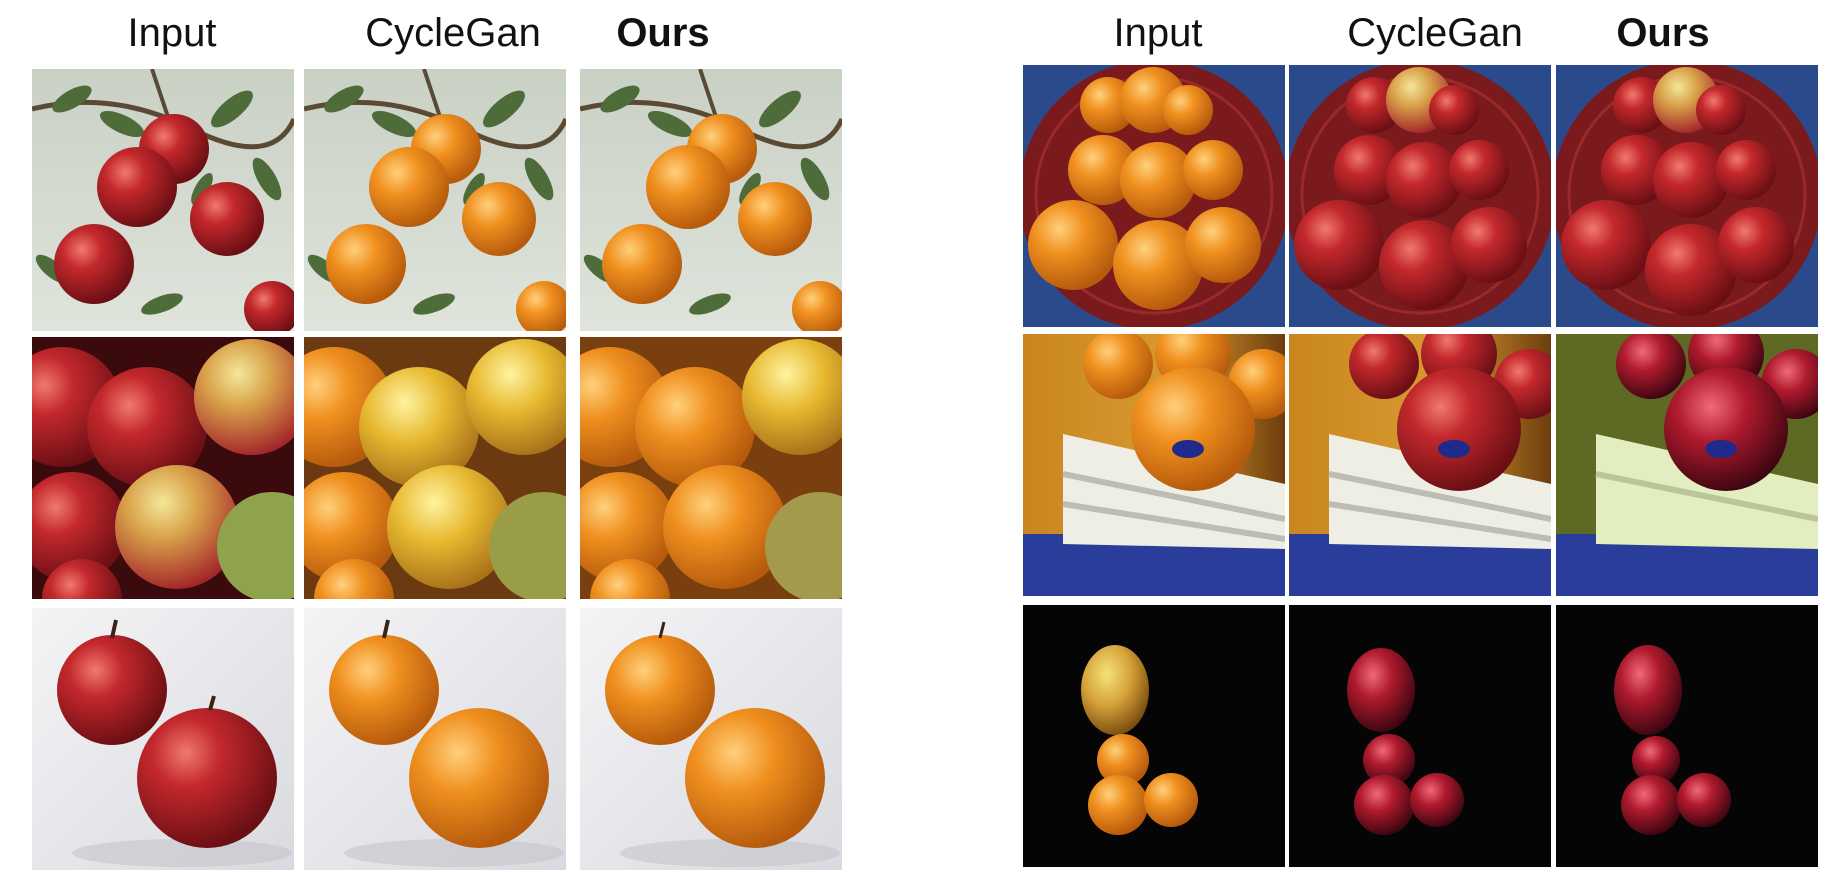  I want to click on left-header-input: Input, so click(172, 33).